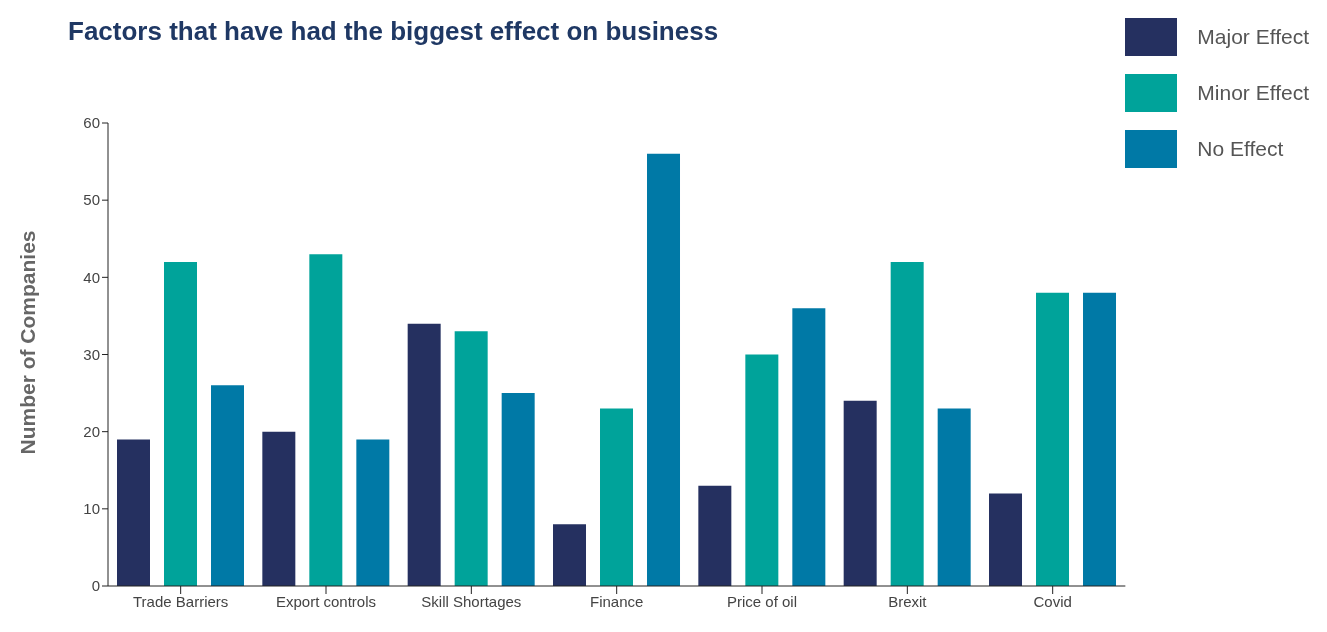 Image resolution: width=1327 pixels, height=632 pixels. Describe the element at coordinates (91, 277) in the screenshot. I see `y-tick-label: 40` at that location.